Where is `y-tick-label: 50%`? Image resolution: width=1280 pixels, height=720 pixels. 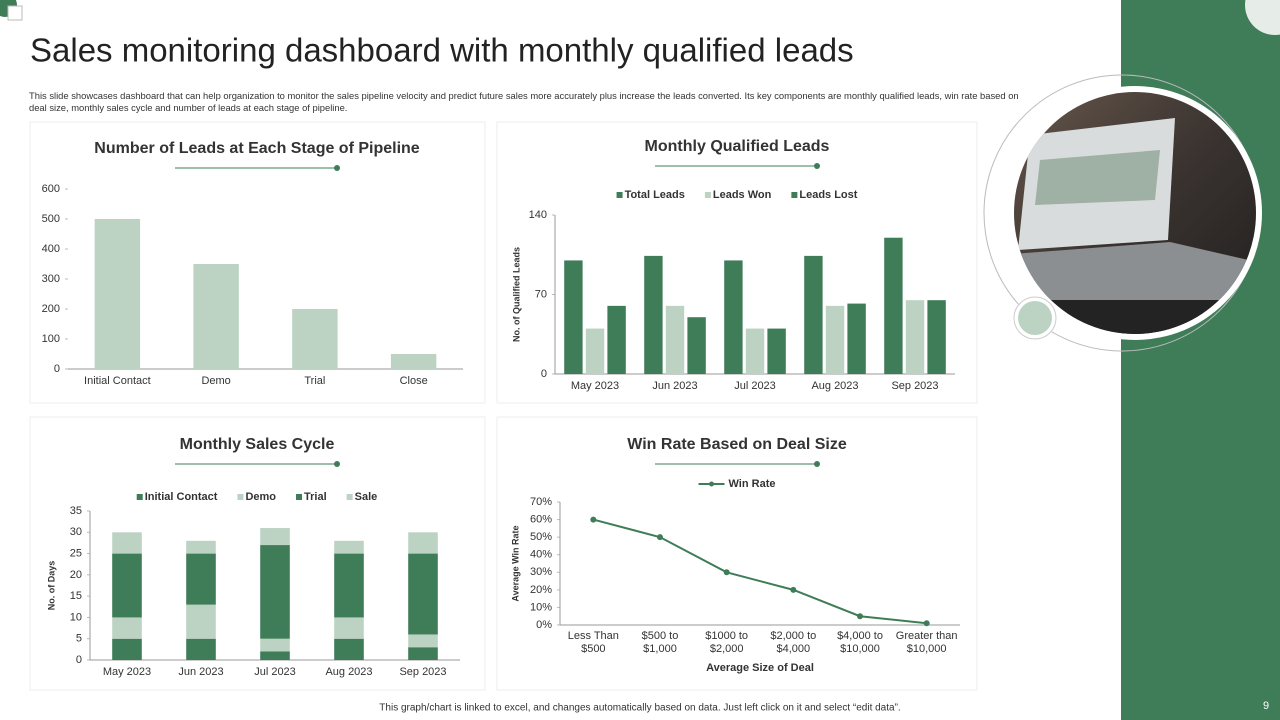 y-tick-label: 50% is located at coordinates (541, 537).